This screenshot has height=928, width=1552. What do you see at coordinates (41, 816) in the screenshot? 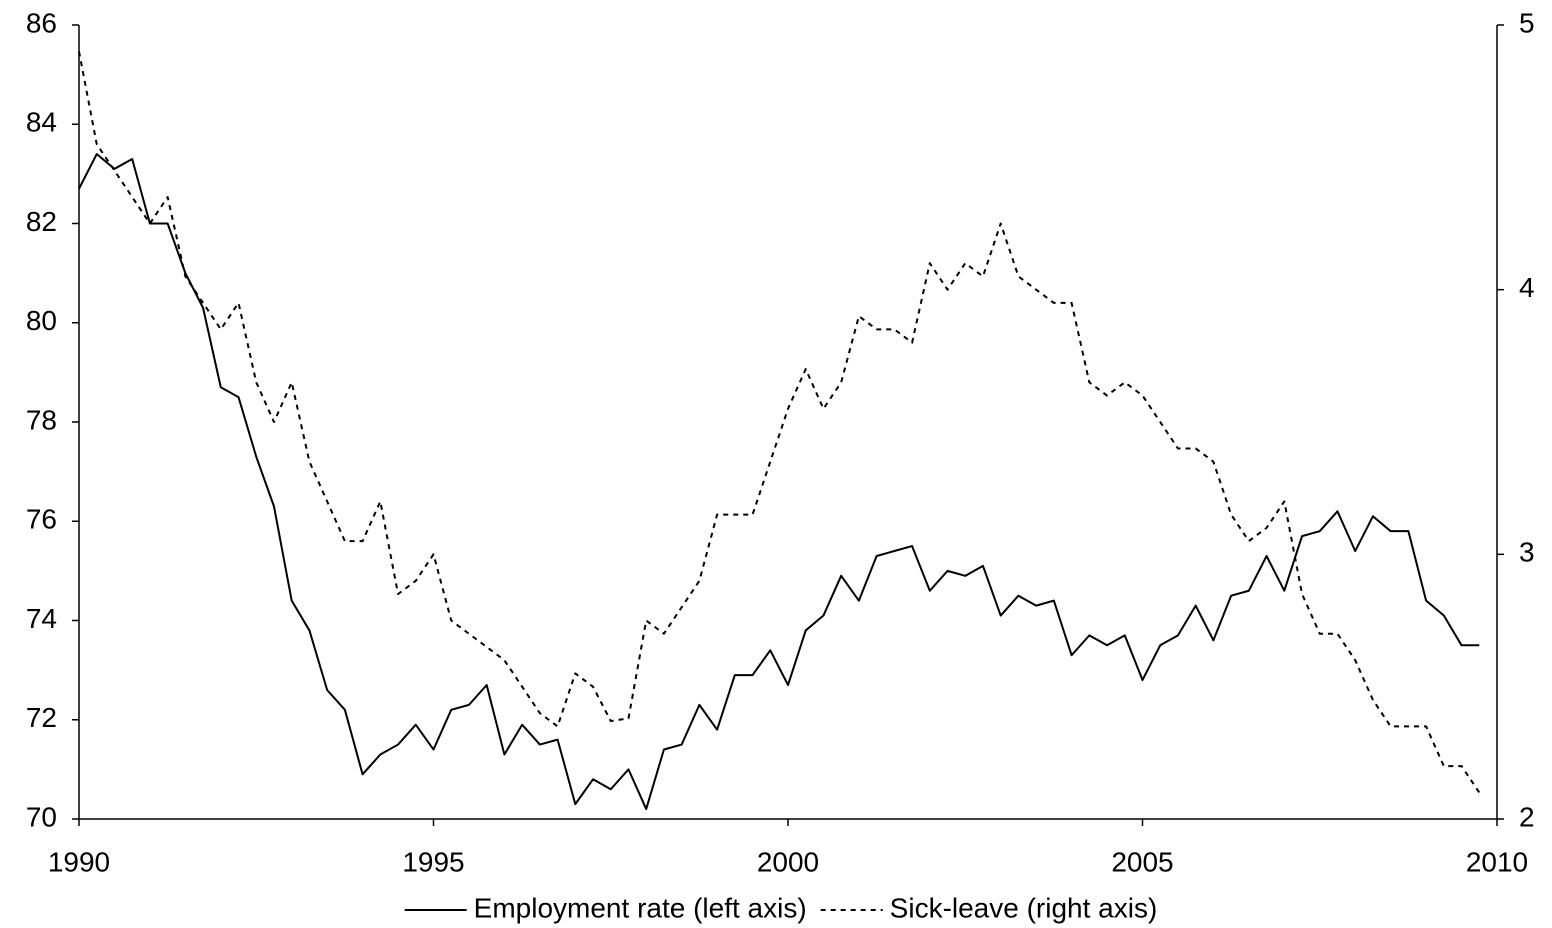
I see `y-tick-label: 70` at bounding box center [41, 816].